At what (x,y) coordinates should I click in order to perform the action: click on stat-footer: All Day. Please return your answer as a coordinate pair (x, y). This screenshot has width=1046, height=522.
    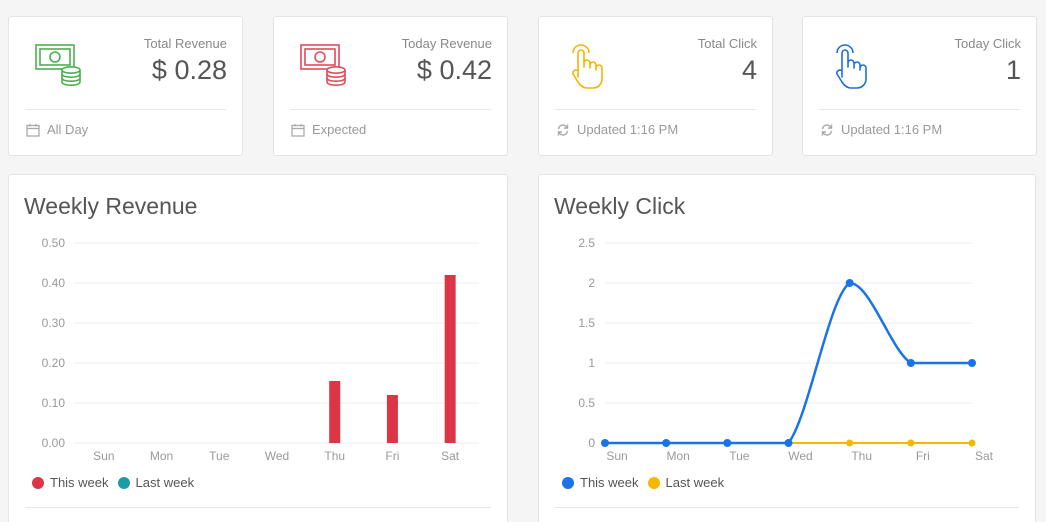
    Looking at the image, I should click on (57, 129).